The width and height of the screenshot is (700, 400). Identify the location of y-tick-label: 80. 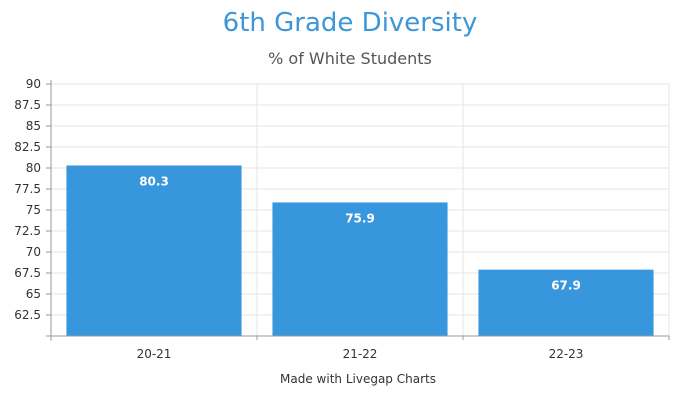
(33, 168).